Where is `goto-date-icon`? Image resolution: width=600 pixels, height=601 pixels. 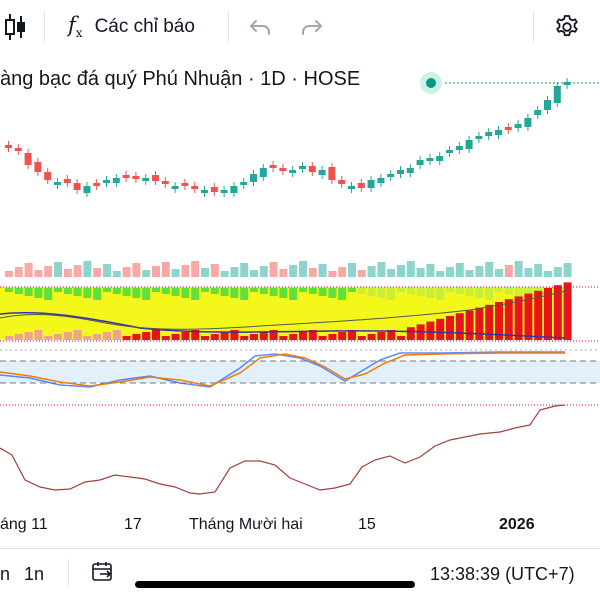 goto-date-icon is located at coordinates (104, 573).